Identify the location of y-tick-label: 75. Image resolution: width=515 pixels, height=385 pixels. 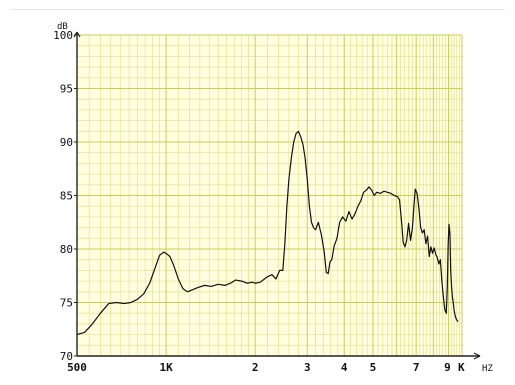
(66, 303).